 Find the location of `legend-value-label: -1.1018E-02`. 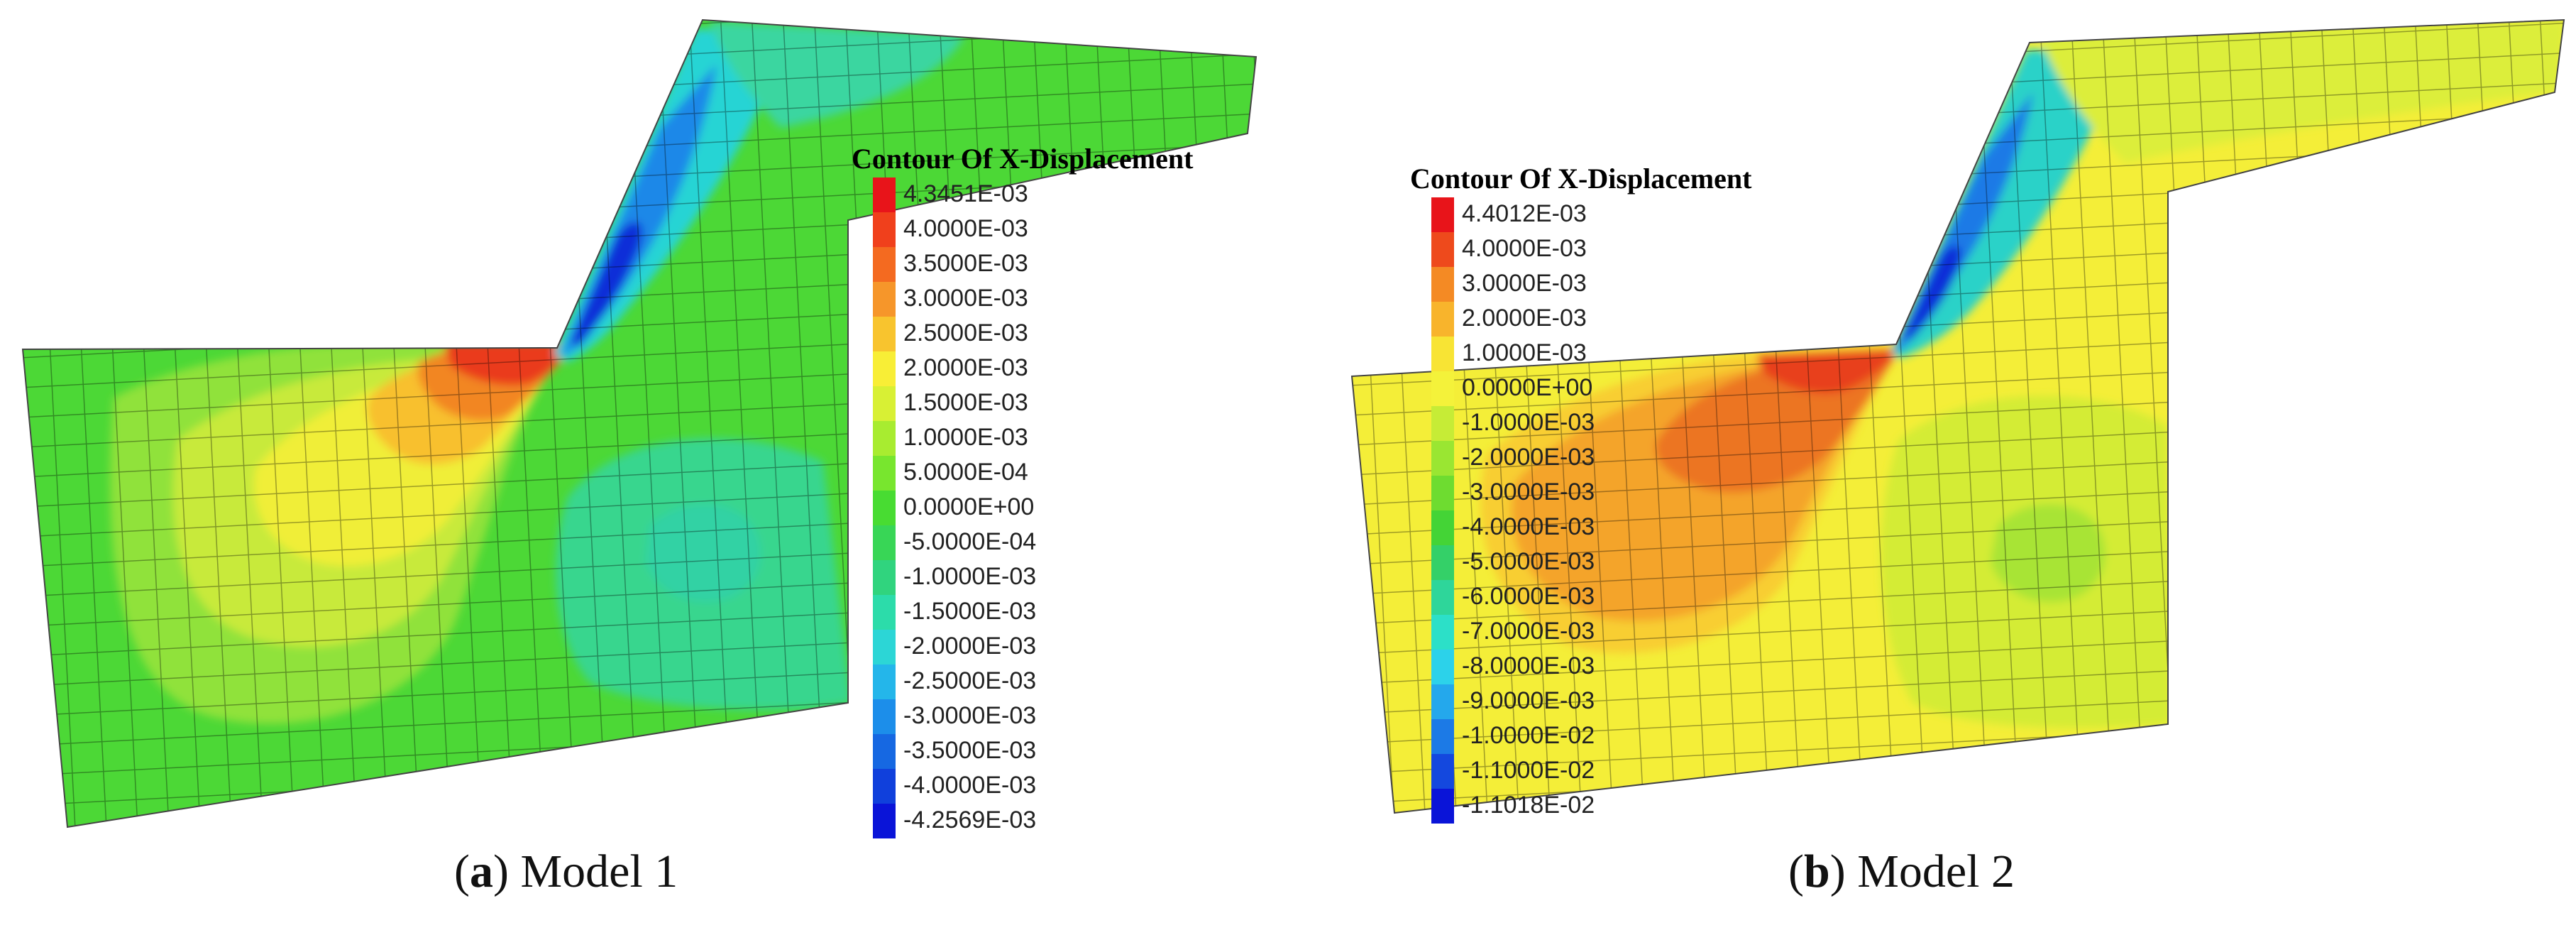

legend-value-label: -1.1018E-02 is located at coordinates (1528, 805).